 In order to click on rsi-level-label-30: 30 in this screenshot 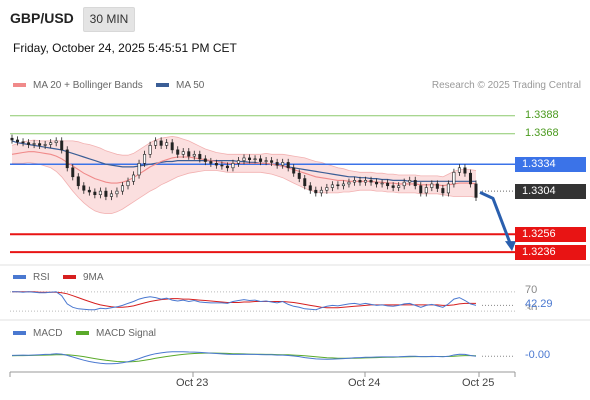, I will do `click(531, 307)`.